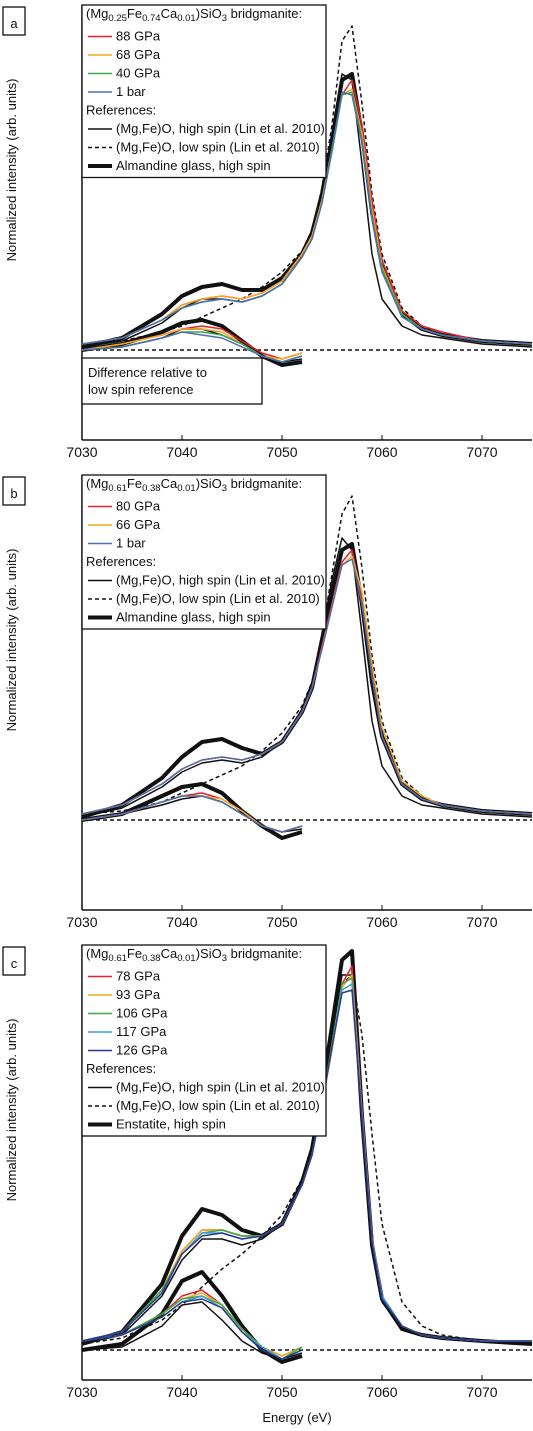 The width and height of the screenshot is (533, 1431). Describe the element at coordinates (138, 36) in the screenshot. I see `legend-label: 88 GPa` at that location.